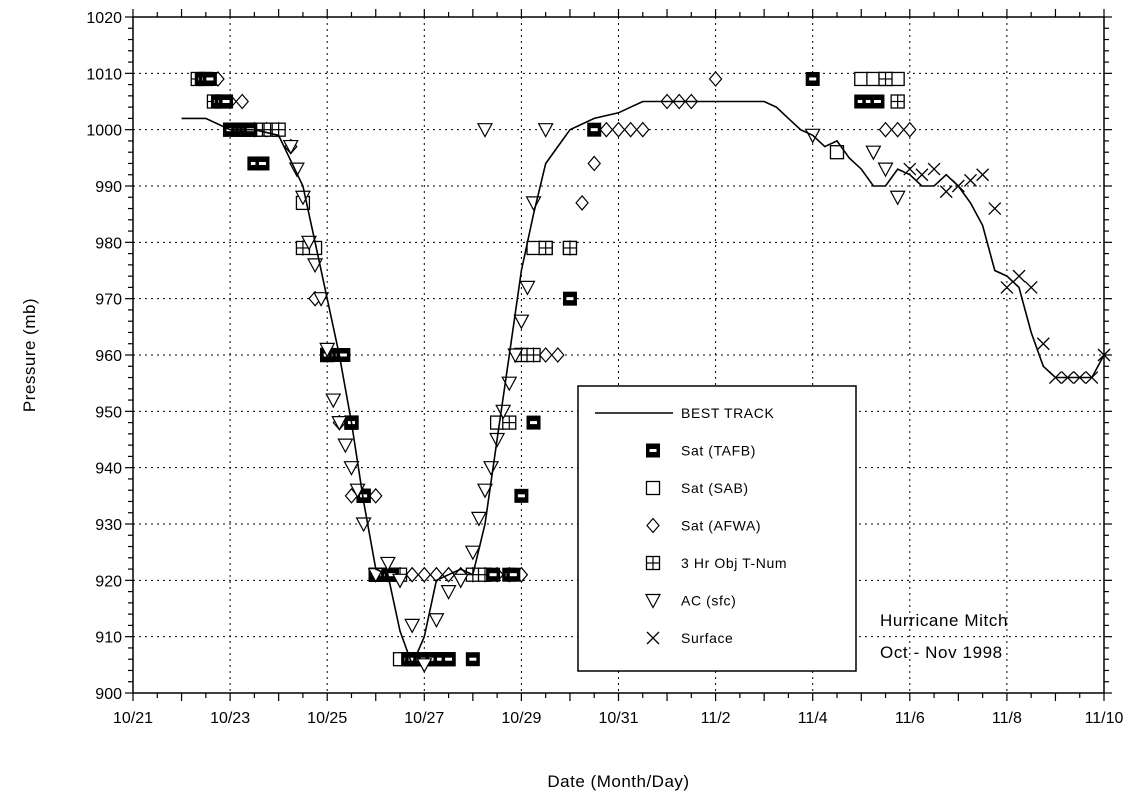  I want to click on series-surface, so click(1007, 273).